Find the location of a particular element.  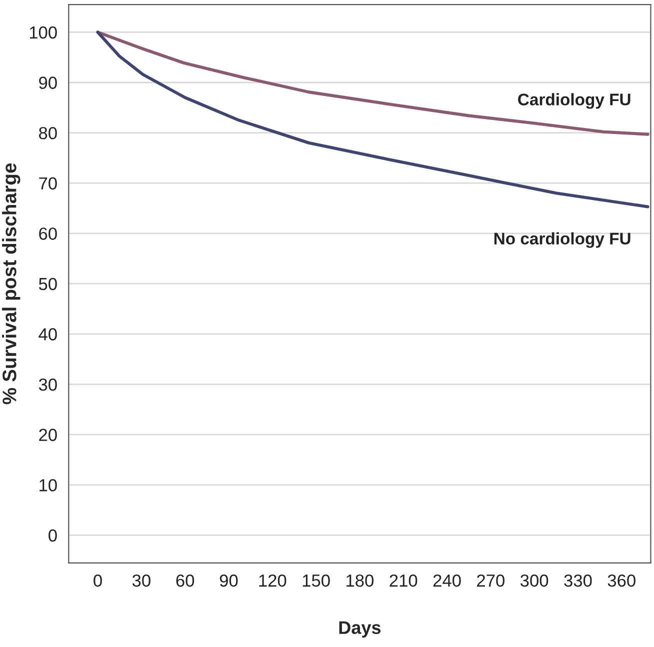

x-tick-label: 60 is located at coordinates (185, 580).